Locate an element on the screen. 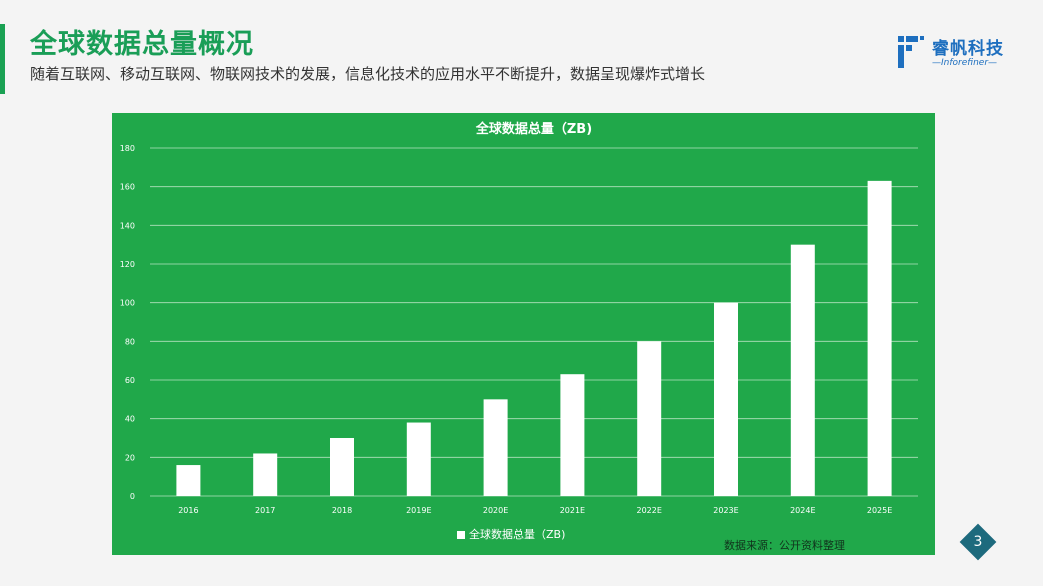 The image size is (1043, 586). legend-swatch is located at coordinates (461, 535).